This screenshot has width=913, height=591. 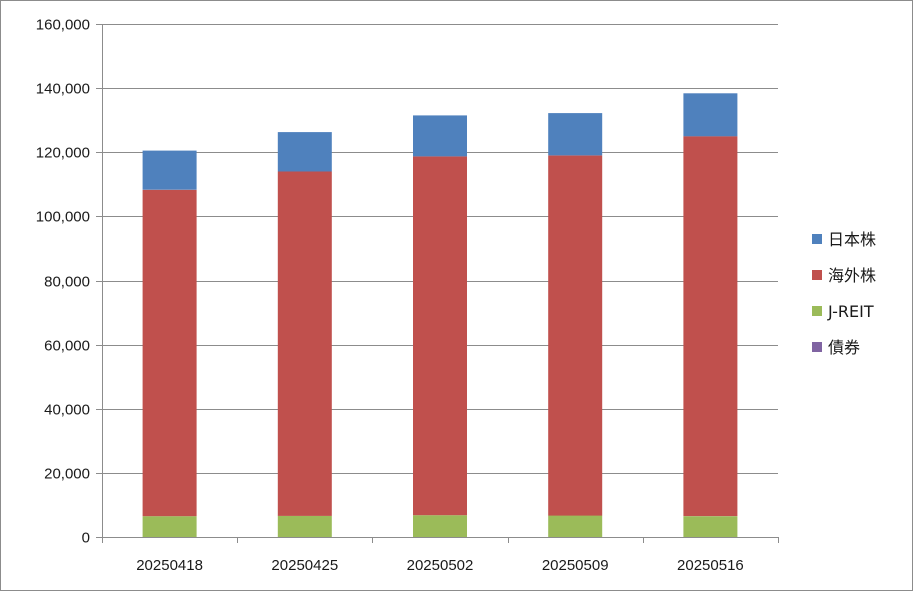 What do you see at coordinates (844, 347) in the screenshot?
I see `legend-label: 債券` at bounding box center [844, 347].